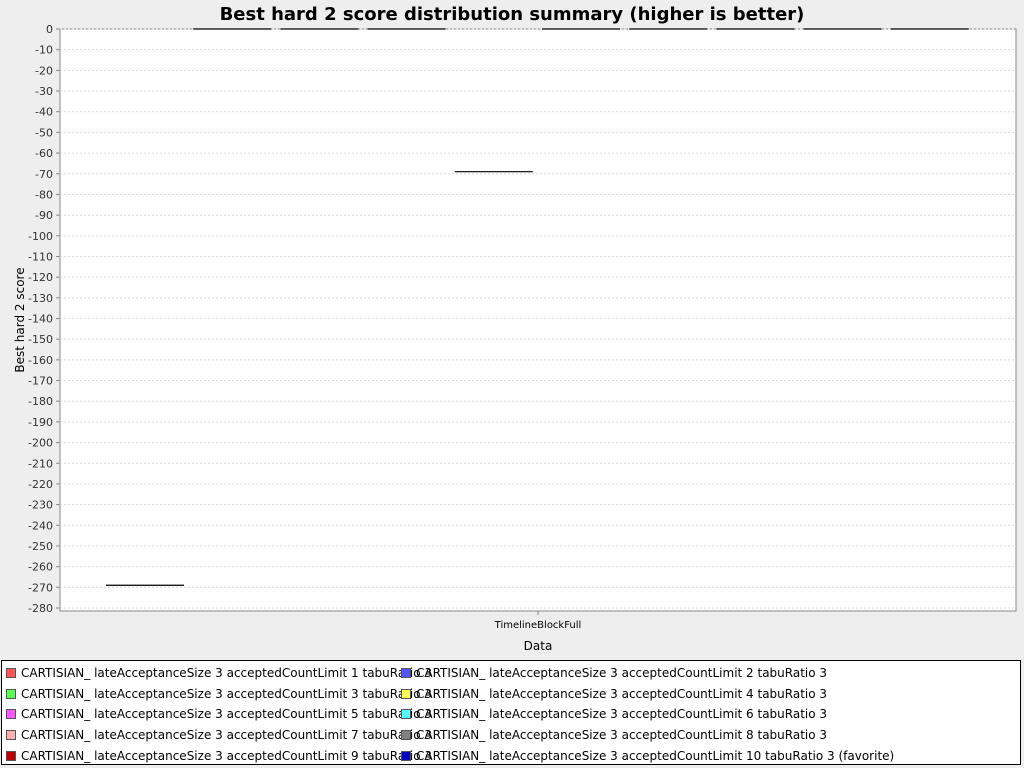 The image size is (1024, 768). What do you see at coordinates (44, 174) in the screenshot?
I see `y-tick-label: -70` at bounding box center [44, 174].